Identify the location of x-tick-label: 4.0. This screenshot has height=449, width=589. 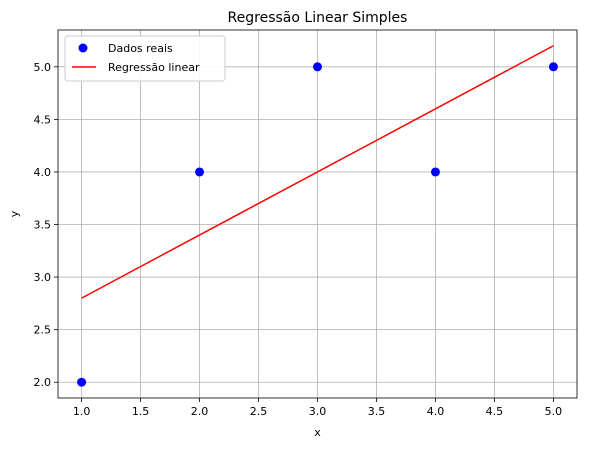
(436, 411).